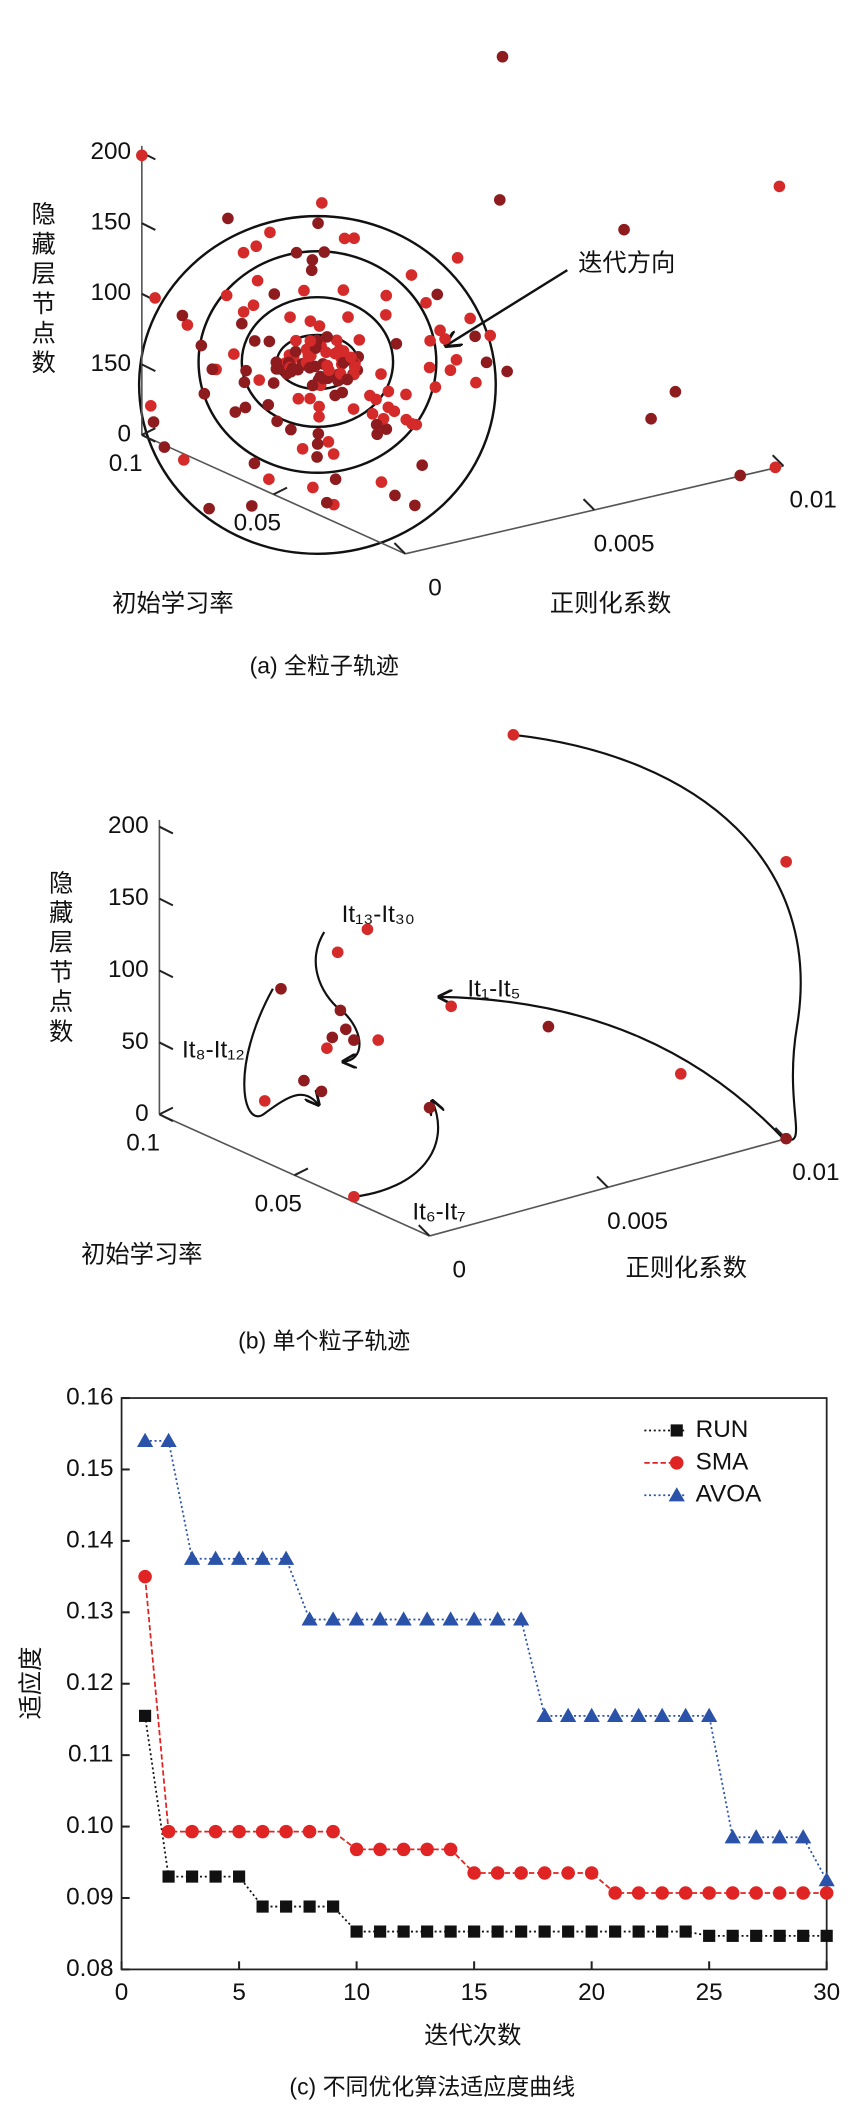 The height and width of the screenshot is (2118, 851). Describe the element at coordinates (709, 1992) in the screenshot. I see `x-tick-label: 25` at that location.